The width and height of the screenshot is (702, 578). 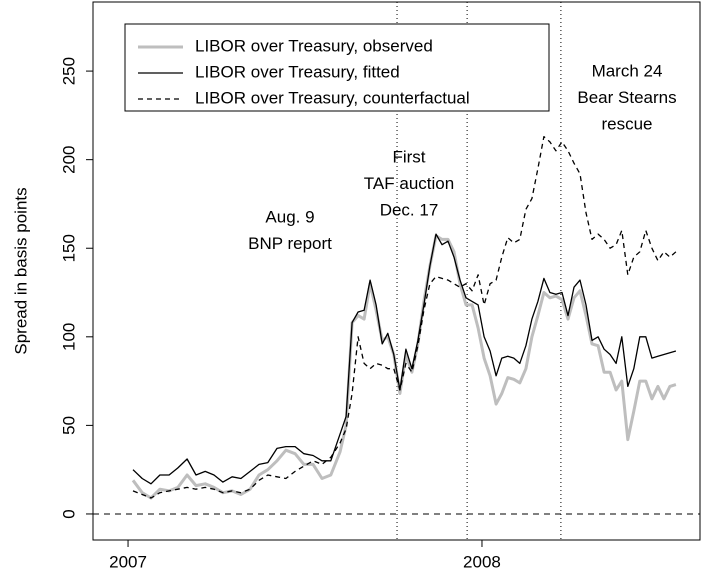 What do you see at coordinates (68, 159) in the screenshot?
I see `y-tick-label: 200` at bounding box center [68, 159].